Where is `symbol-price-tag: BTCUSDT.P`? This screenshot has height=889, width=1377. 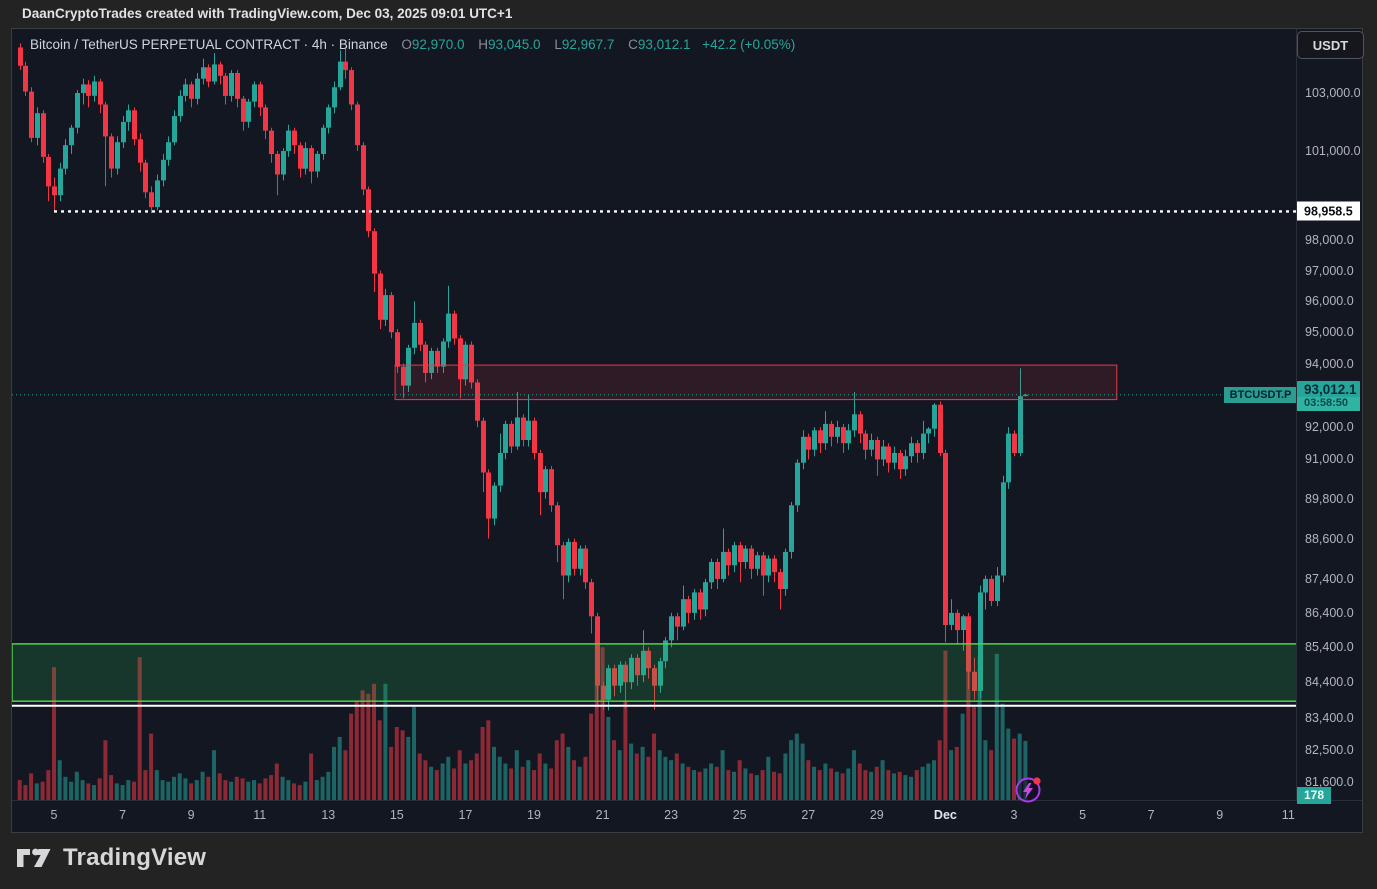
symbol-price-tag: BTCUSDT.P is located at coordinates (1260, 395).